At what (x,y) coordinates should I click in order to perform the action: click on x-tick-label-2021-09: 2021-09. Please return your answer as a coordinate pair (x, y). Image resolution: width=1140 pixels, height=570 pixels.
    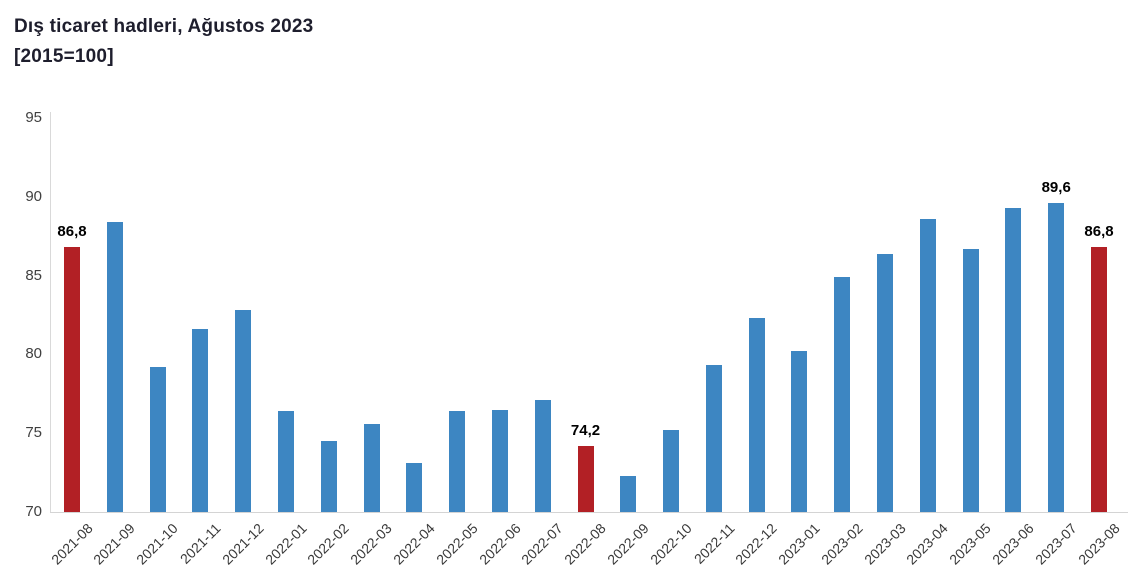
    Looking at the image, I should click on (114, 544).